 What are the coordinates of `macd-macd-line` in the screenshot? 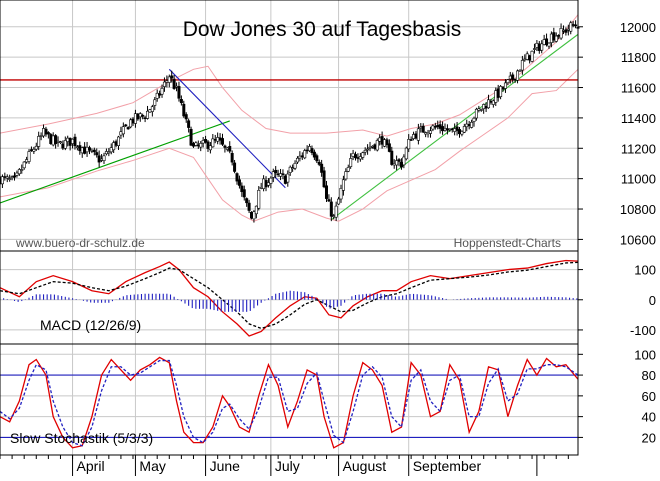 It's located at (289, 298).